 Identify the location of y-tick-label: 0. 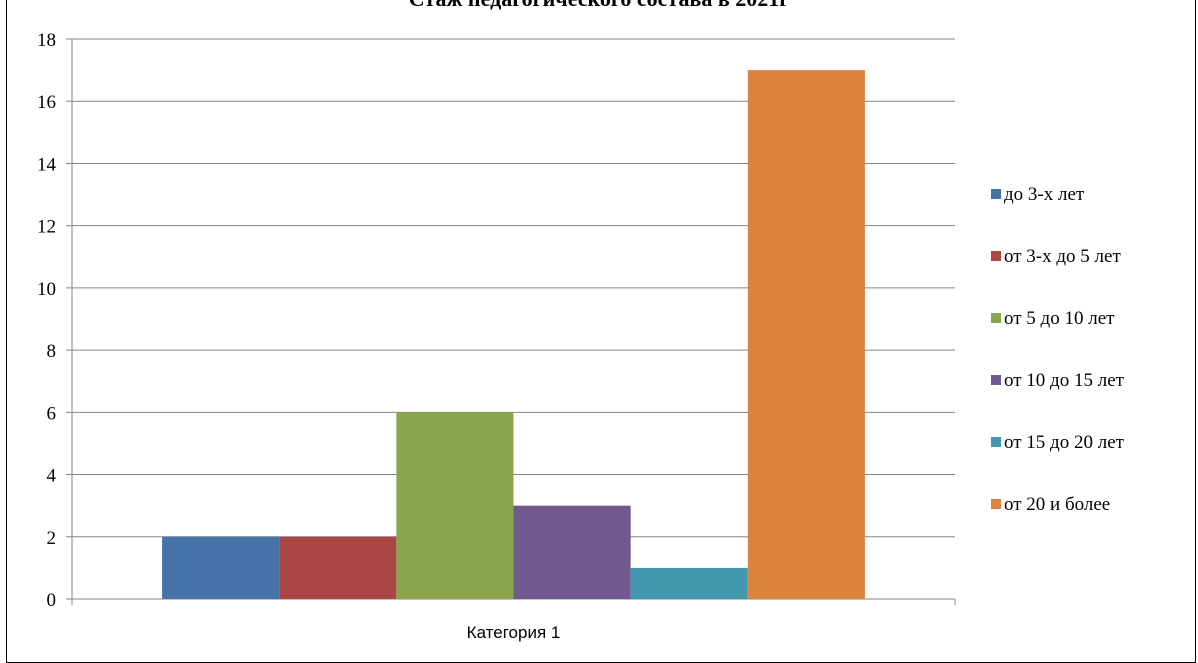
(52, 600).